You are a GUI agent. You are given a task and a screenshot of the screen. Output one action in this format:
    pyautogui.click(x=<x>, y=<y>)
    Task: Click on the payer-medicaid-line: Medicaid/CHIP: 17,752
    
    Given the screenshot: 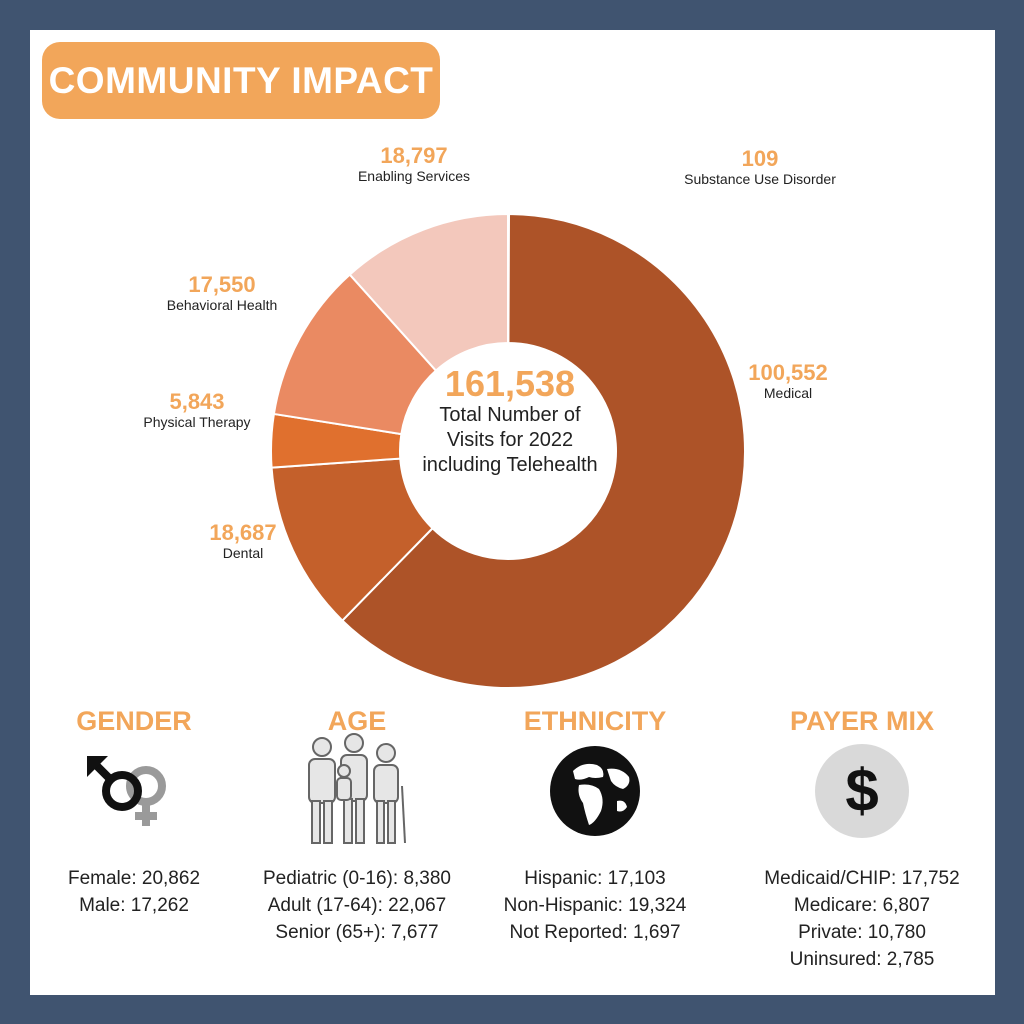 What is the action you would take?
    pyautogui.click(x=862, y=878)
    